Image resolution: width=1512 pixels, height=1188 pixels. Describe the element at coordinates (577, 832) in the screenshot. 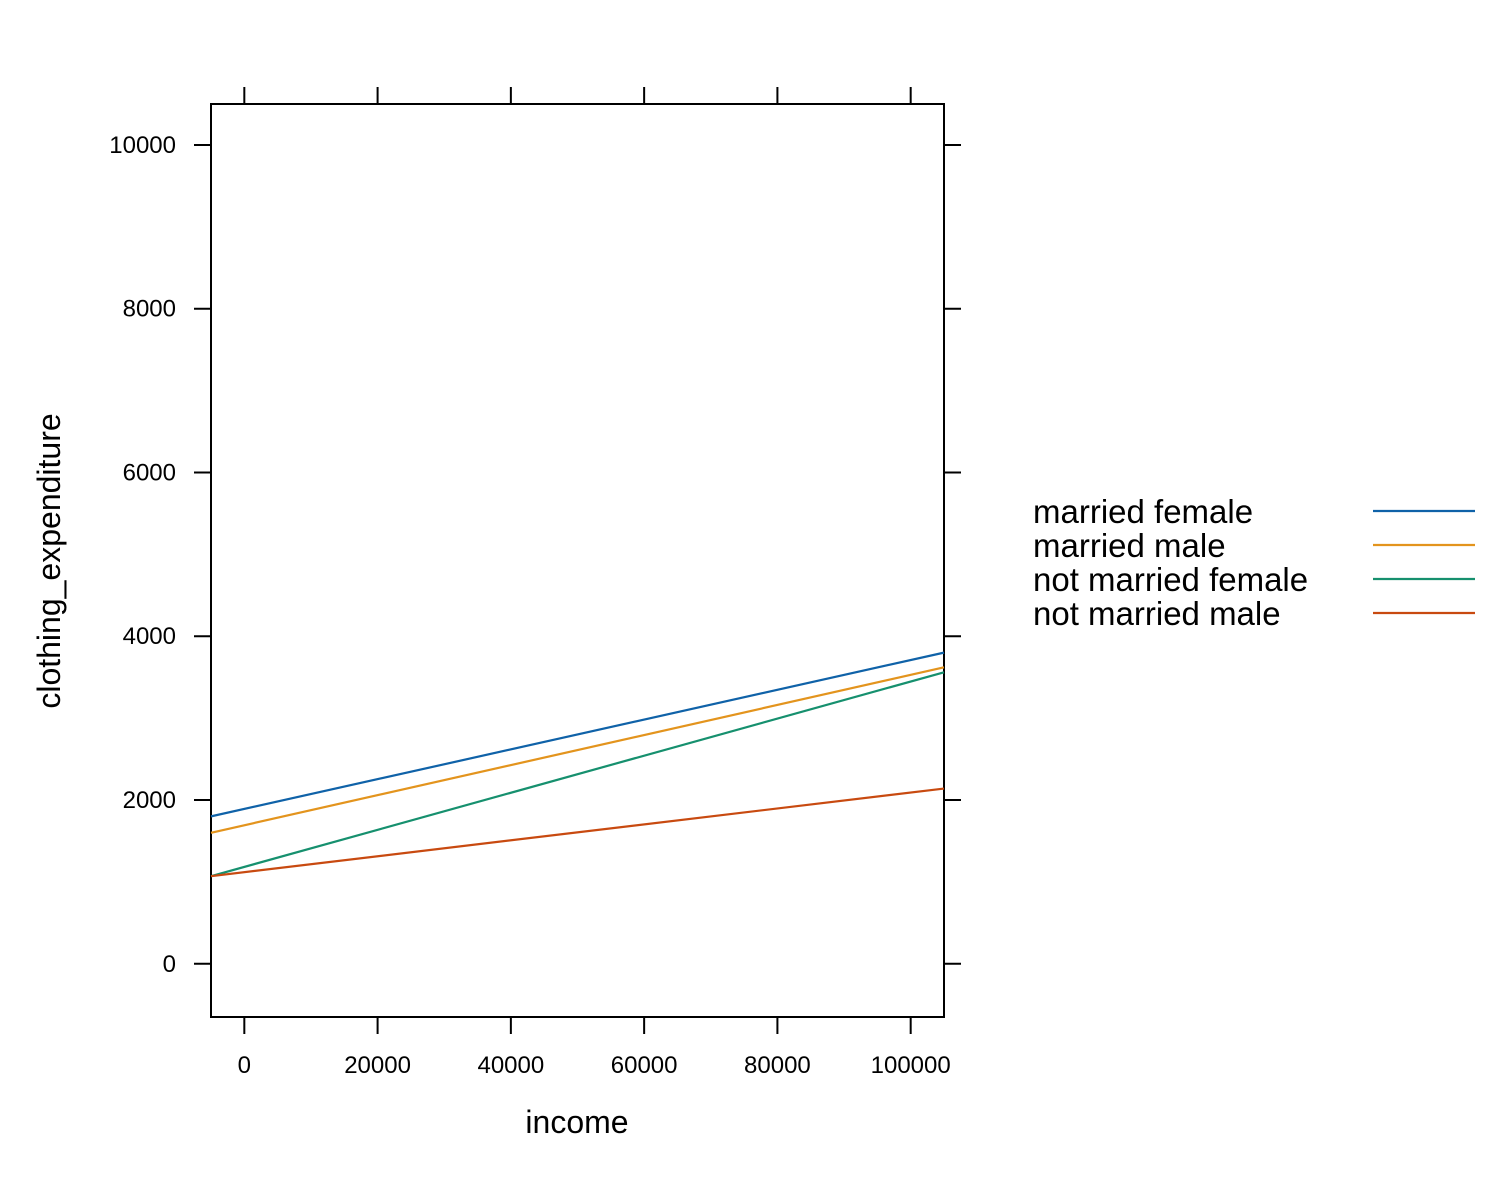

I see `series-line-not-married-male` at that location.